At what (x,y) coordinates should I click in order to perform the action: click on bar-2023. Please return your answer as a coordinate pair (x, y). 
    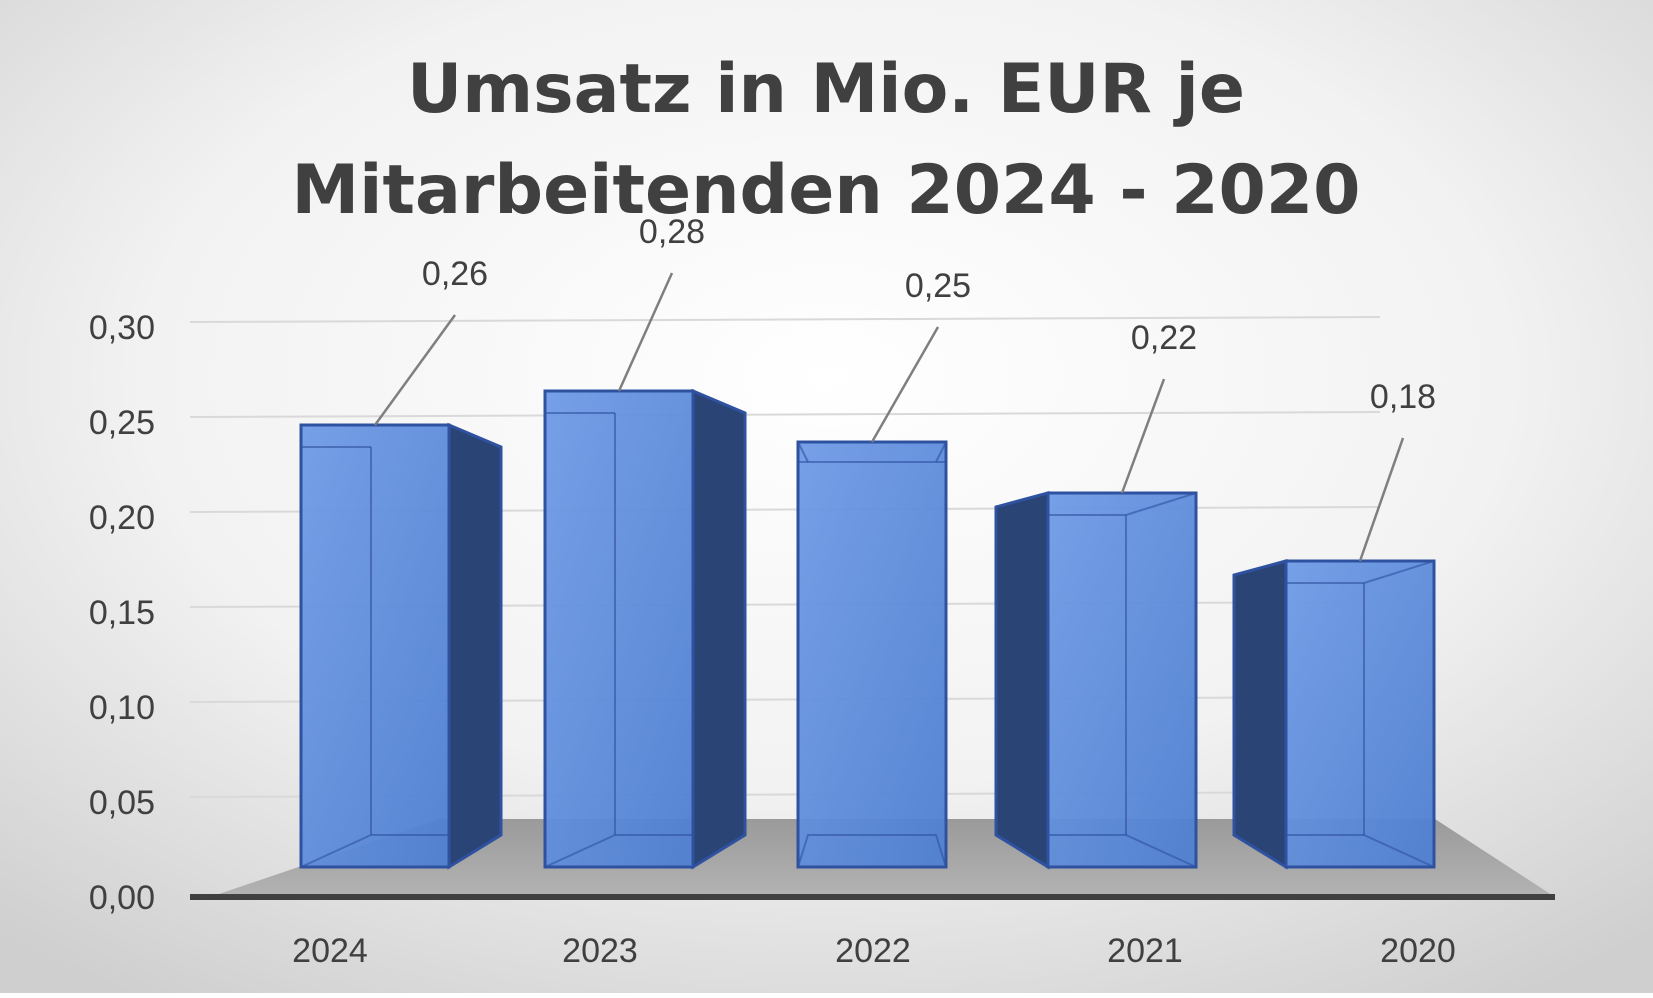
    Looking at the image, I should click on (645, 629).